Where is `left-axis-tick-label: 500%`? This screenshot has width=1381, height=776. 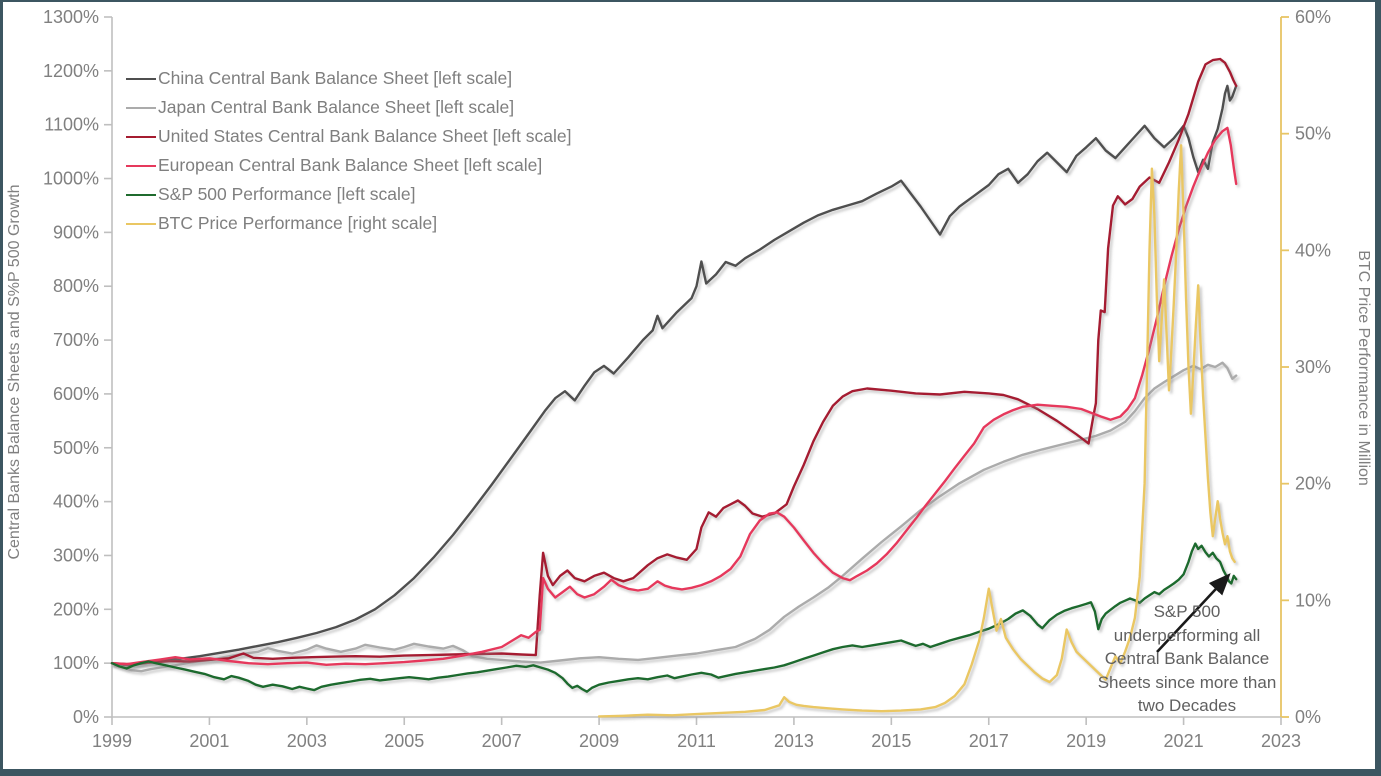
left-axis-tick-label: 500% is located at coordinates (76, 448).